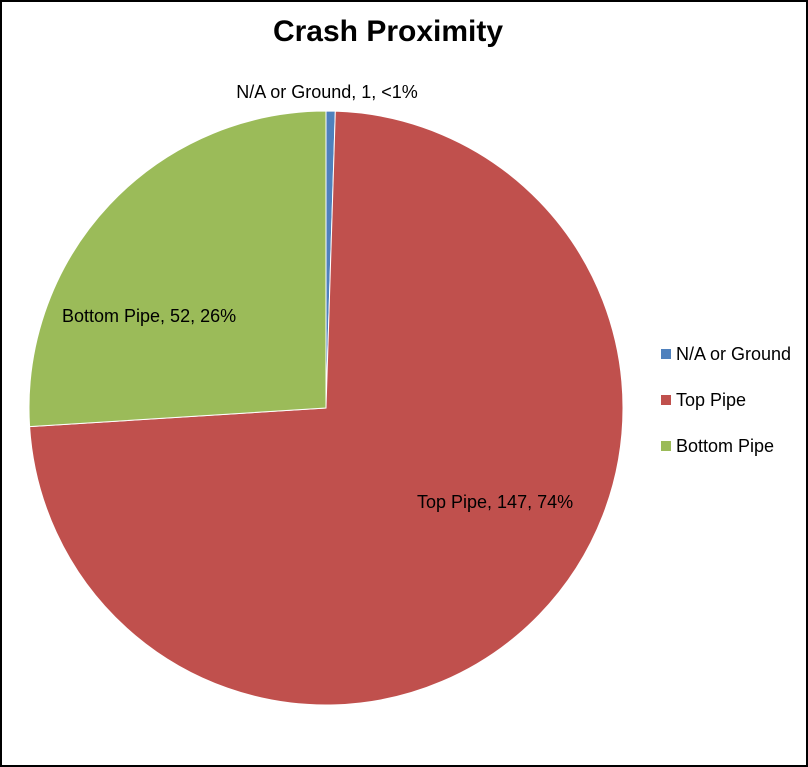 This screenshot has width=808, height=767. I want to click on legend-label: Top Pipe, so click(711, 400).